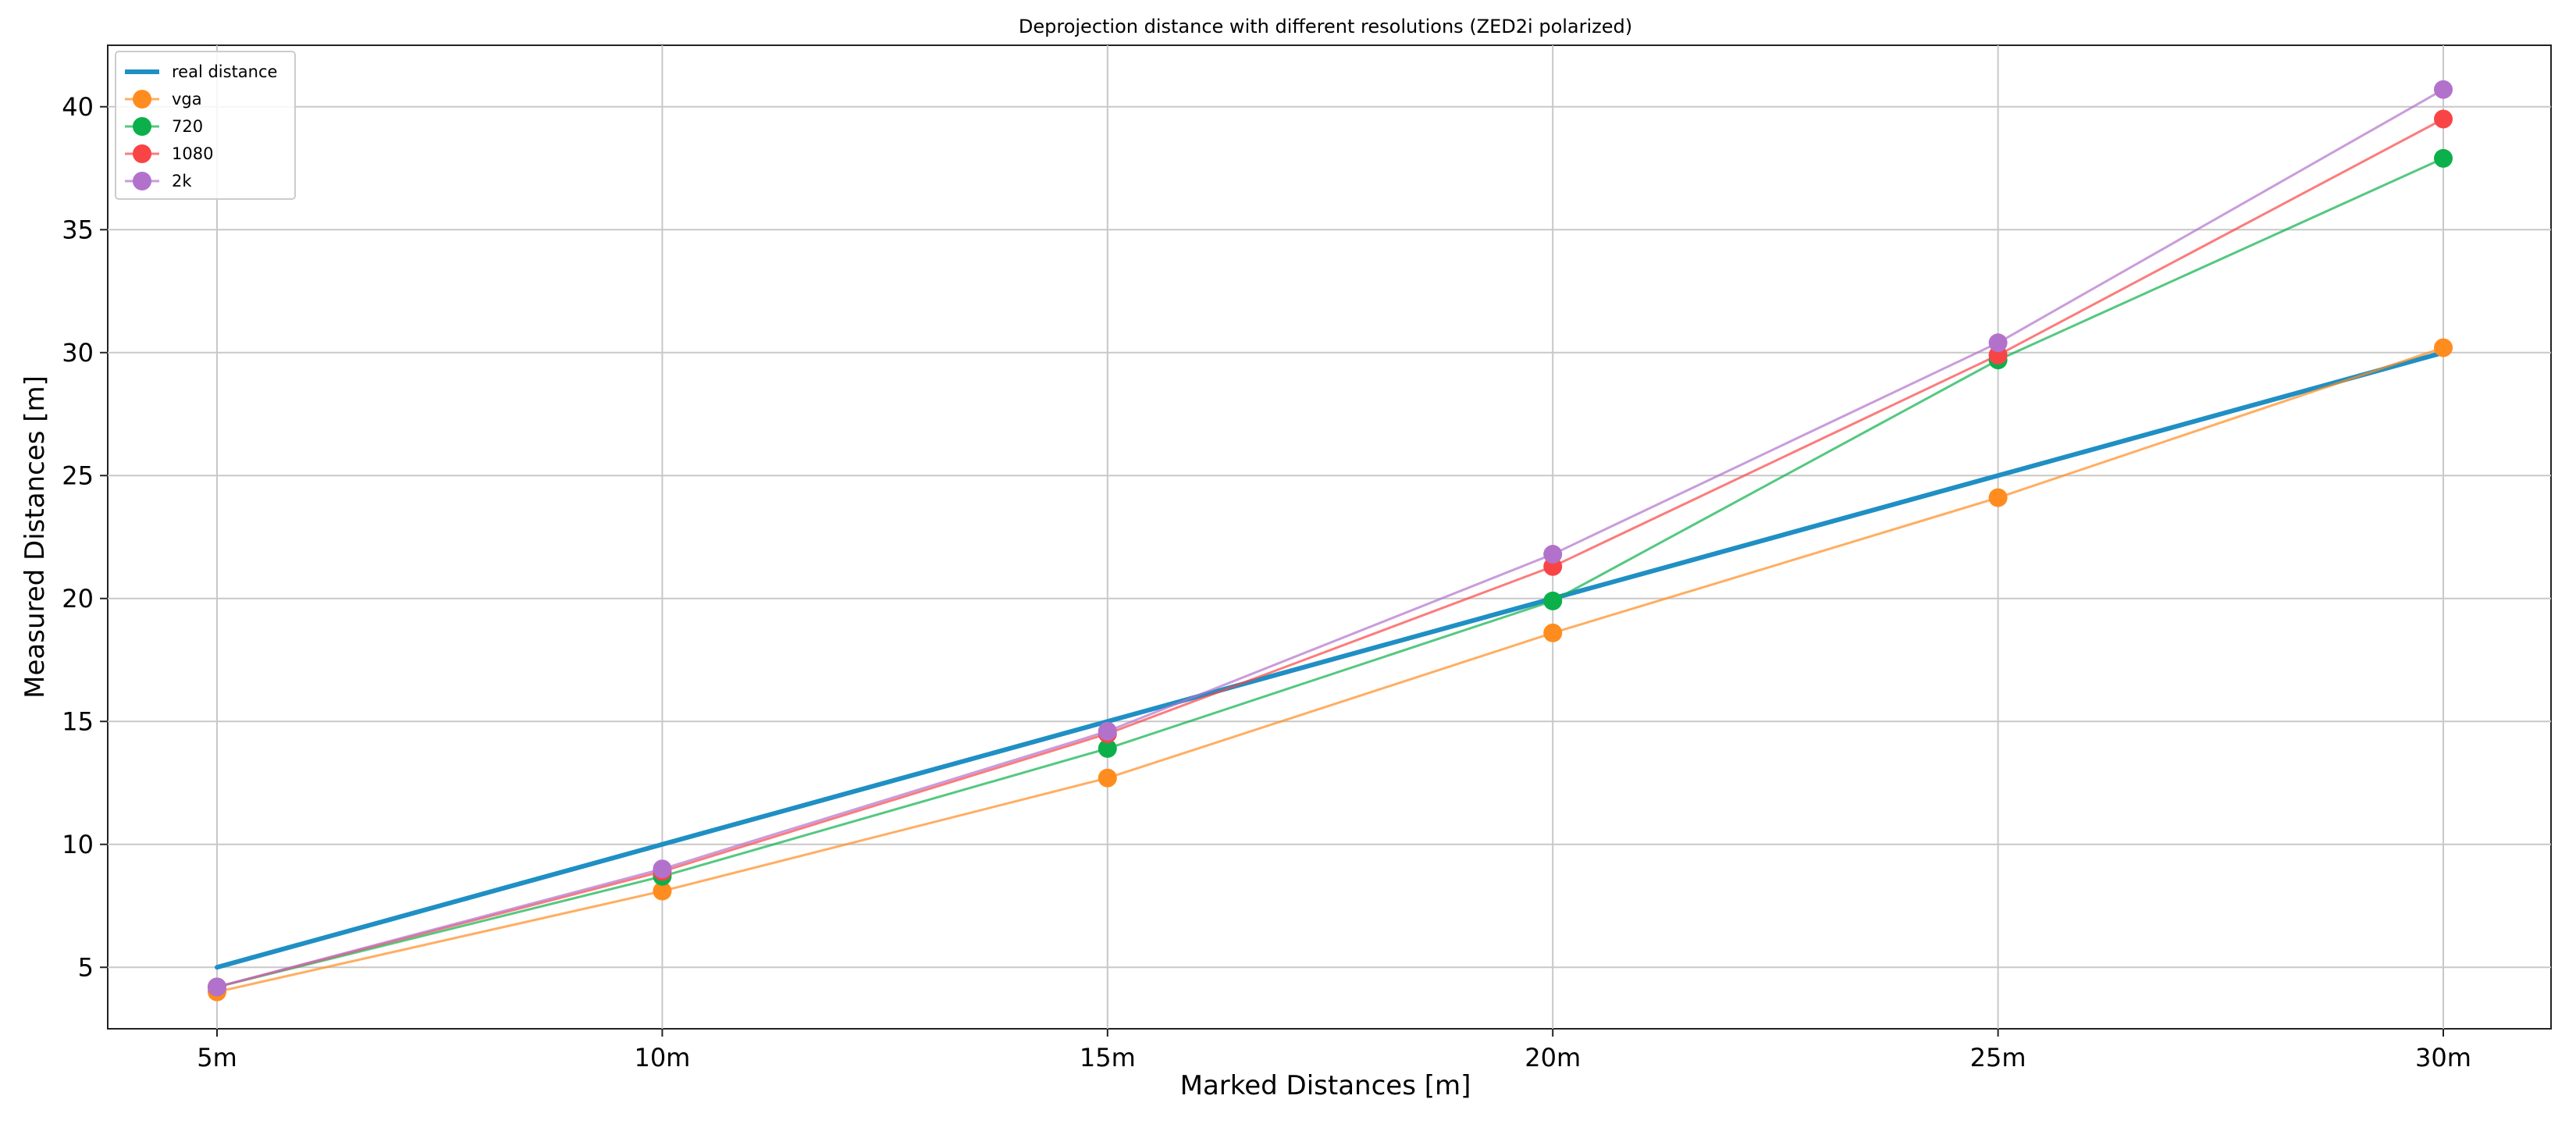  I want to click on y-tick-label: 40, so click(78, 107).